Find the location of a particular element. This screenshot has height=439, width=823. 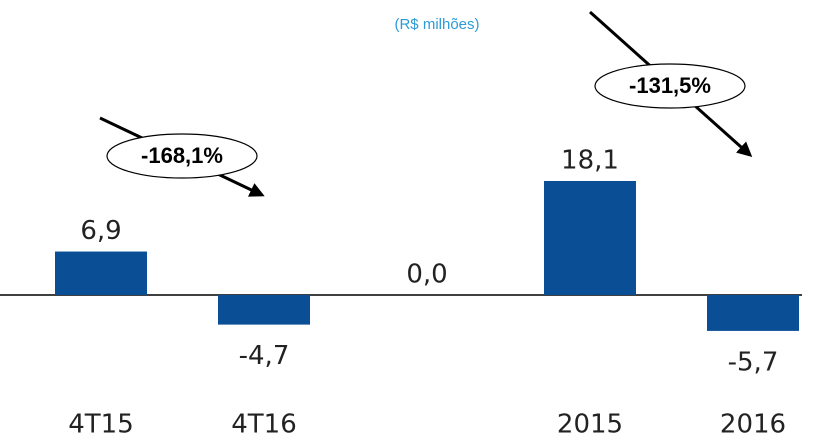

x-tick-label: 2016 is located at coordinates (753, 424).